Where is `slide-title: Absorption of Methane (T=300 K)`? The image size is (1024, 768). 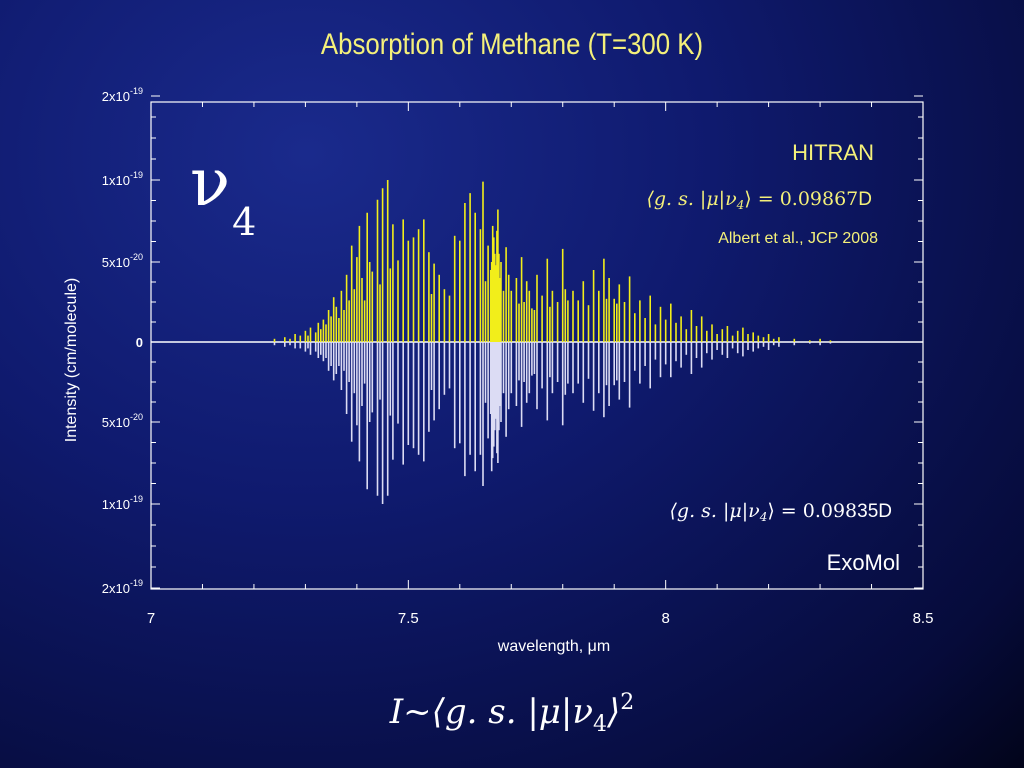 slide-title: Absorption of Methane (T=300 K) is located at coordinates (512, 44).